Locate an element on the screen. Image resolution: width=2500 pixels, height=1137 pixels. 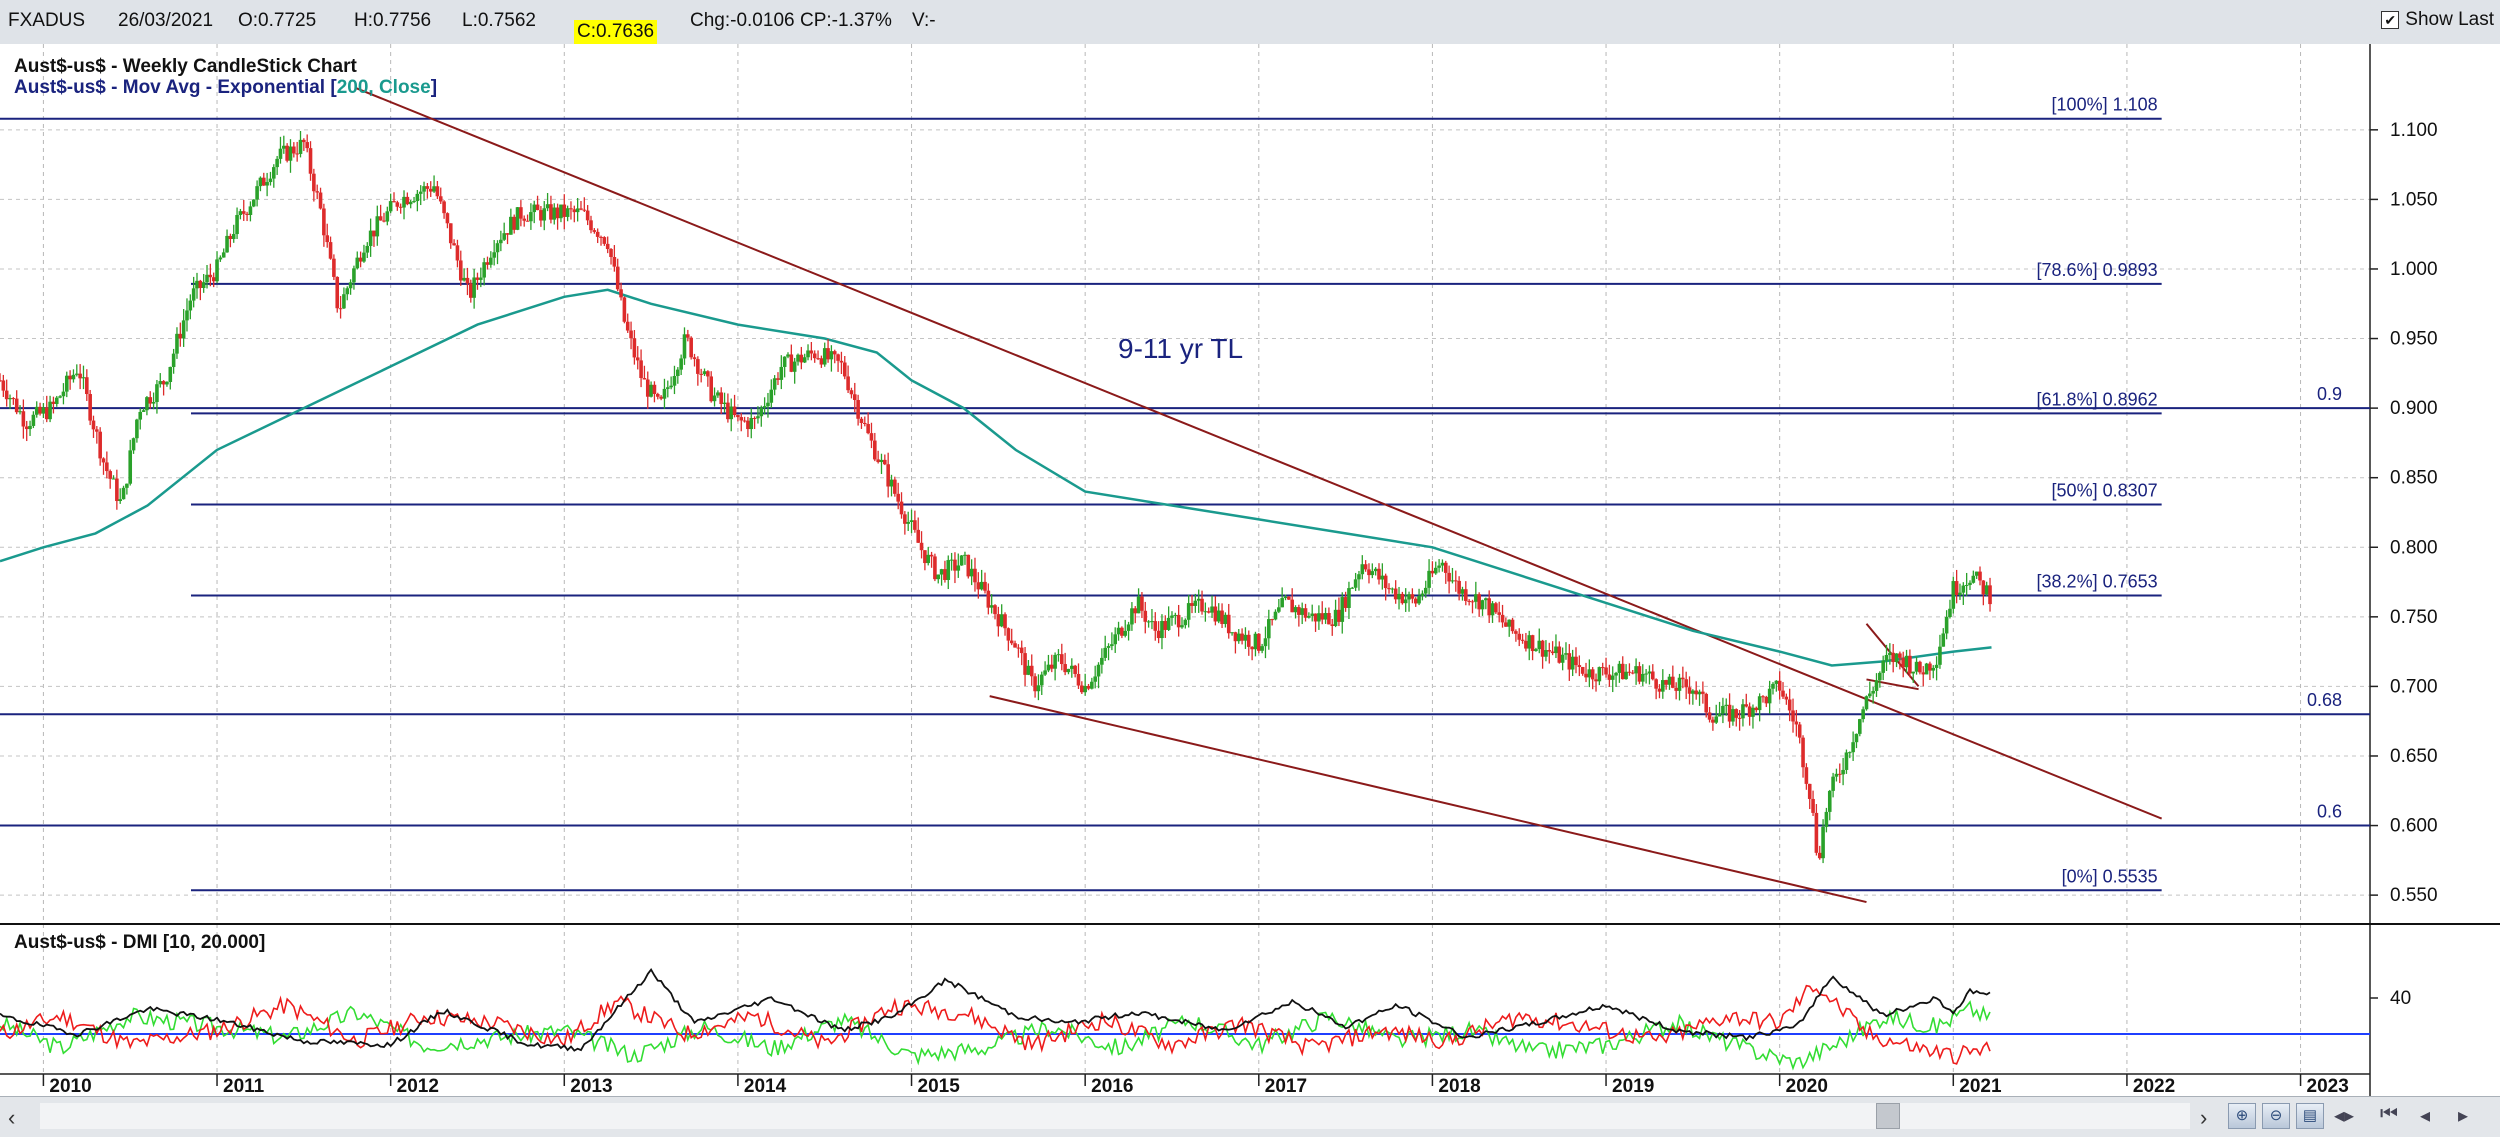
show-last-checkbox: ✔ is located at coordinates (2390, 20).